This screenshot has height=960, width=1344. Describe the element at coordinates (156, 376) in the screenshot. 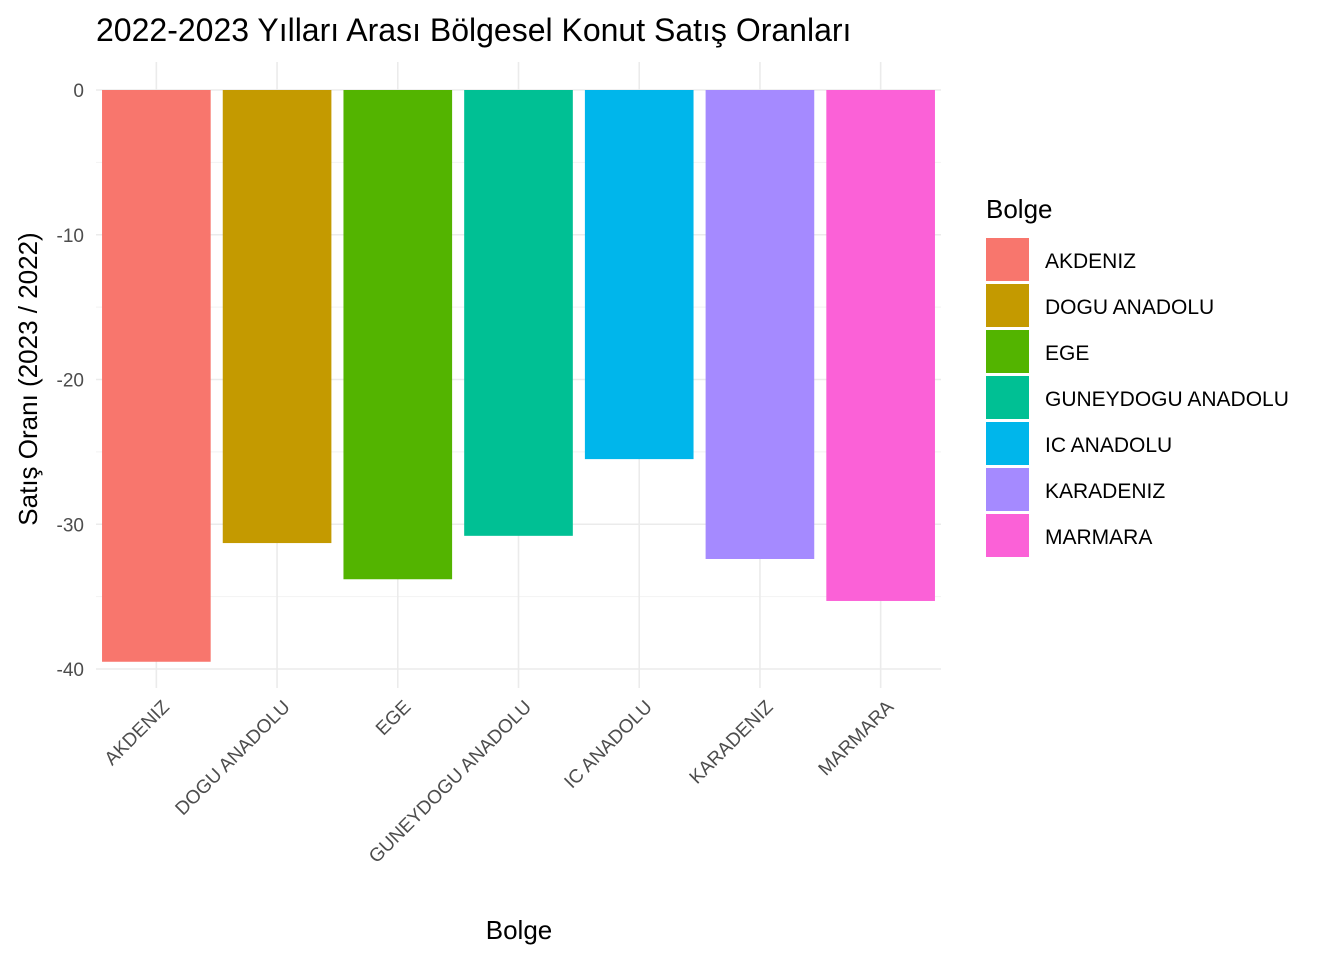

I see `bar-akdeniz` at that location.